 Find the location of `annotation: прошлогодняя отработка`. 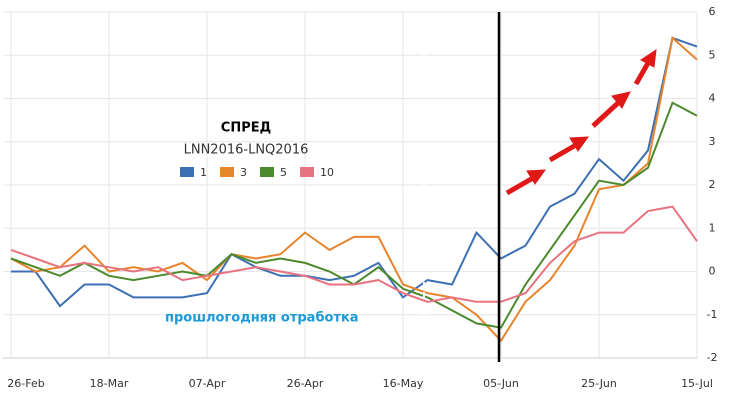

annotation: прошлогодняя отработка is located at coordinates (262, 318).